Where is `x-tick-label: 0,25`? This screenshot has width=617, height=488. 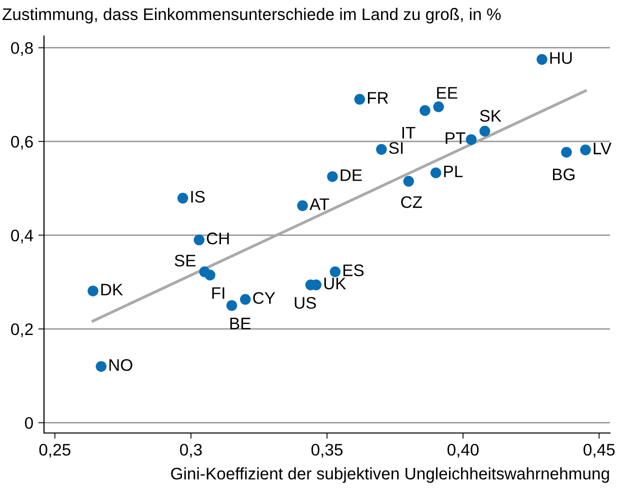 x-tick-label: 0,25 is located at coordinates (54, 451).